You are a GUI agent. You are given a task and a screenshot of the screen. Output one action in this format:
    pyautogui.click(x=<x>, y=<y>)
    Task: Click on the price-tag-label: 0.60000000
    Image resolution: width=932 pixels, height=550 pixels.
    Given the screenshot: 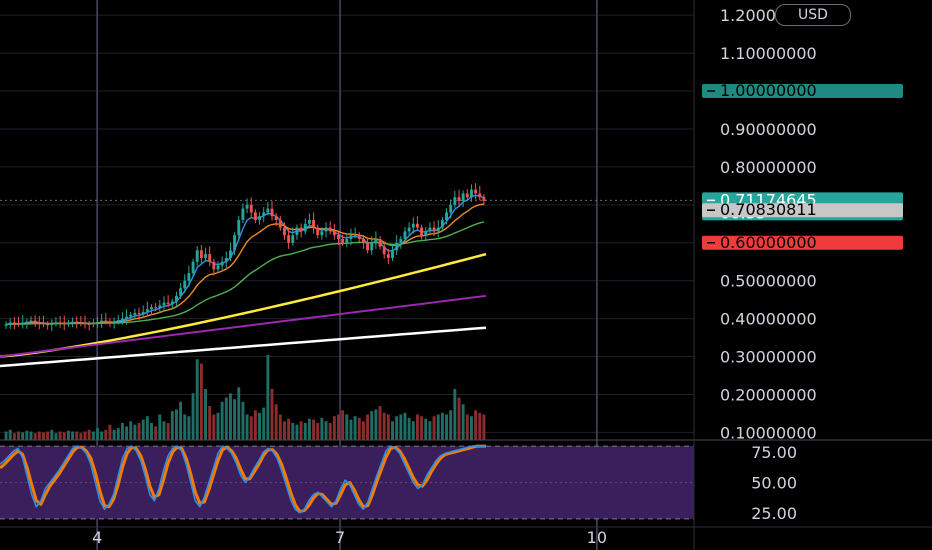 What is the action you would take?
    pyautogui.click(x=768, y=242)
    